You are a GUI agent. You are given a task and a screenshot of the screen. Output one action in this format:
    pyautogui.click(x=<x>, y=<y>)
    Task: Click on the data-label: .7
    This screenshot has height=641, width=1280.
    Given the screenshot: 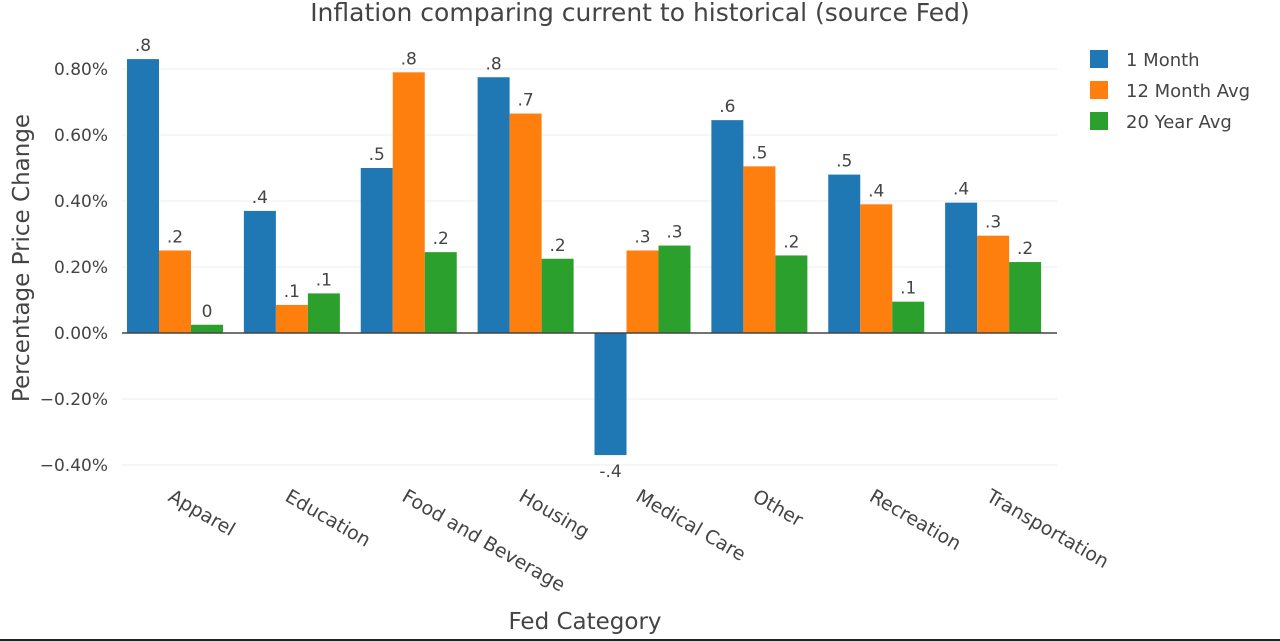 What is the action you would take?
    pyautogui.click(x=526, y=101)
    